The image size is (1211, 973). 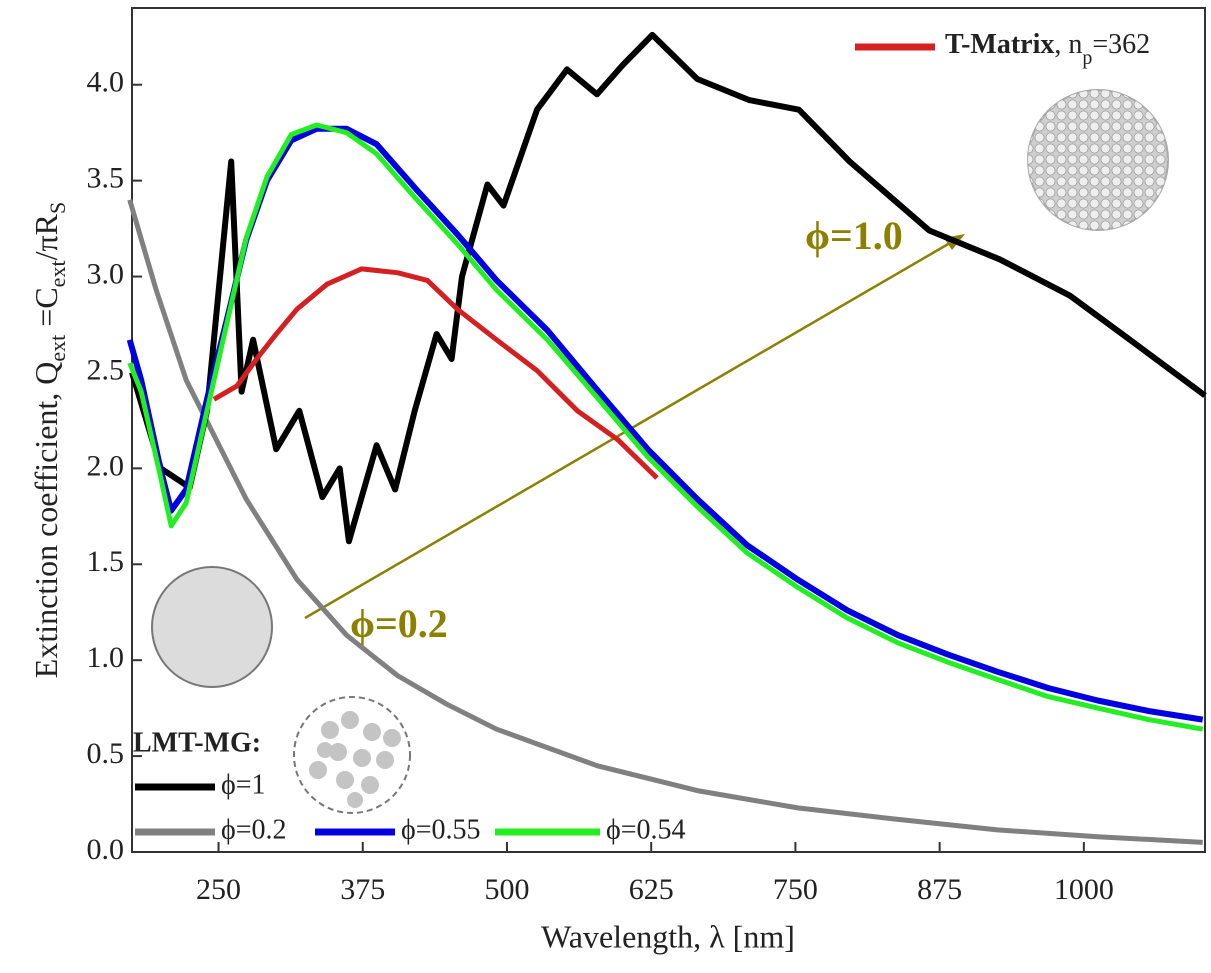 What do you see at coordinates (1087, 58) in the screenshot?
I see `legend-suffix: p` at bounding box center [1087, 58].